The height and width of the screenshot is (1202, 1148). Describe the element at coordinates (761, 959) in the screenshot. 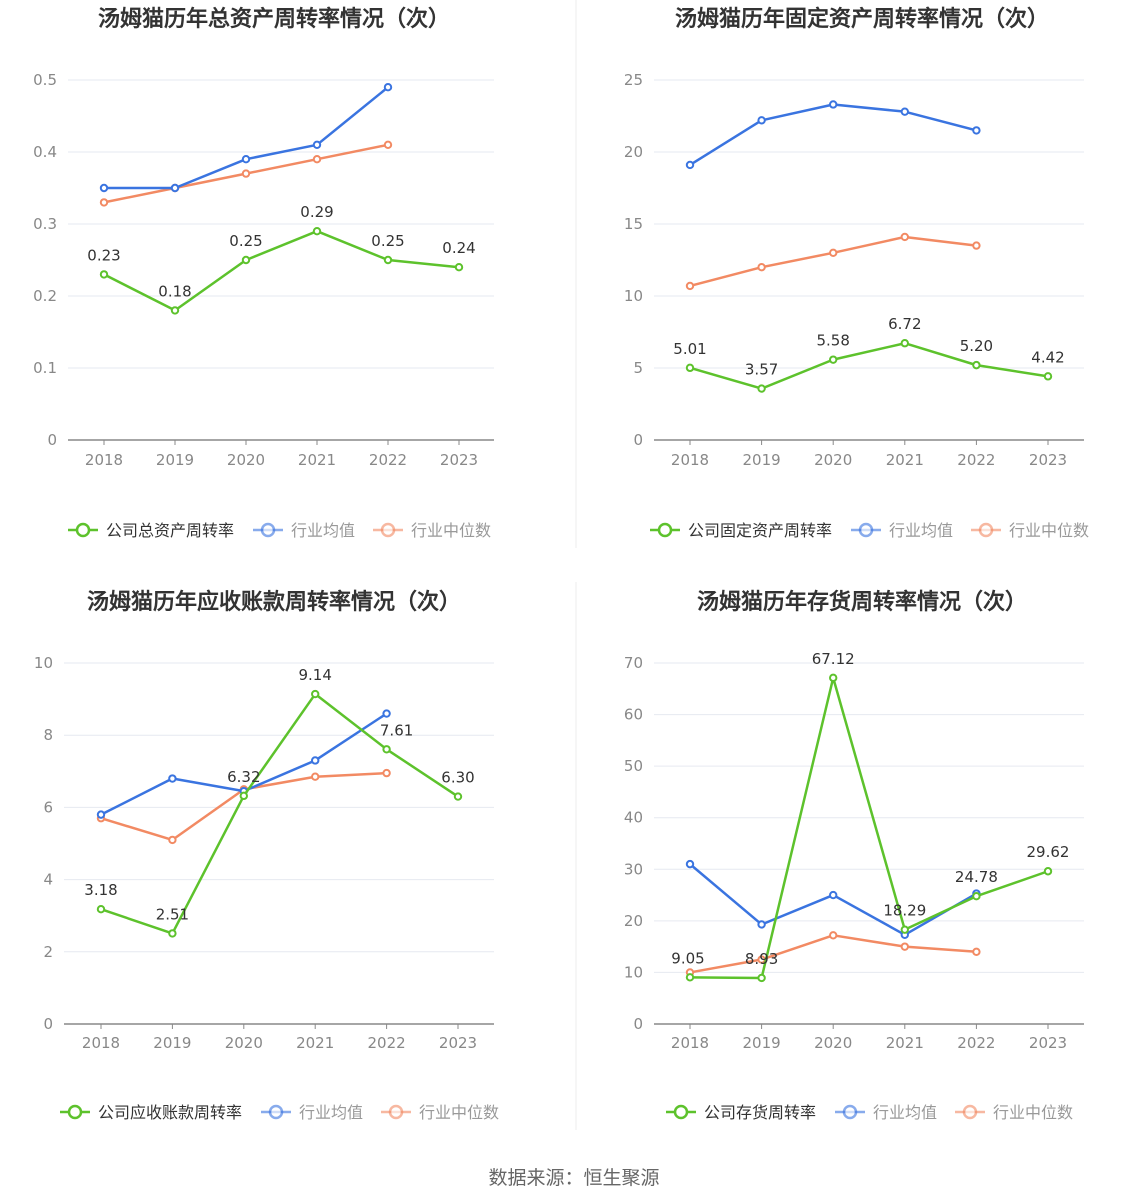

I see `data-label: 8.93` at that location.